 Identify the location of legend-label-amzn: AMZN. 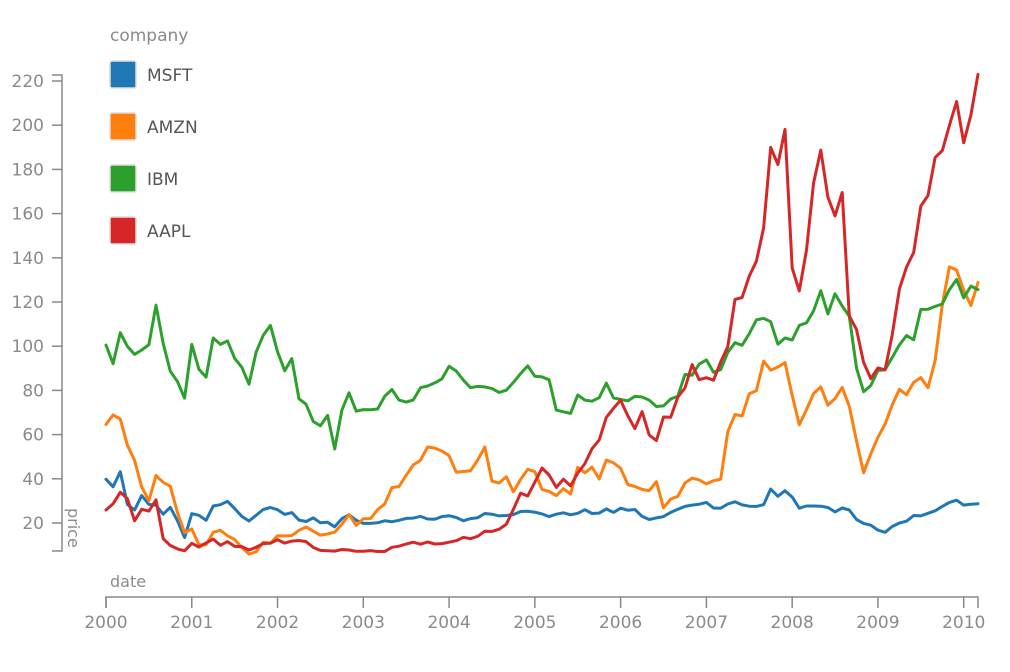
(172, 128).